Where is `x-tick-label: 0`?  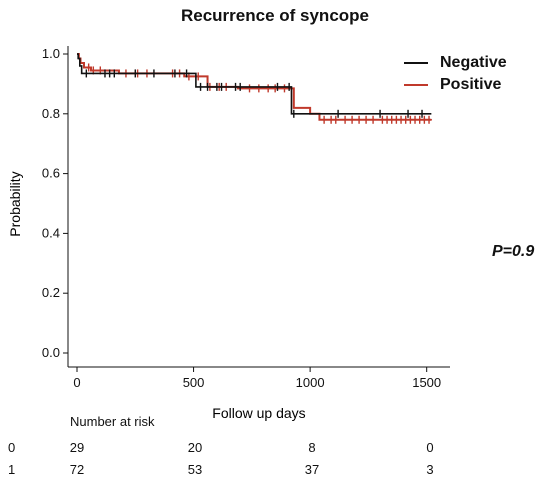
x-tick-label: 0 is located at coordinates (76, 382).